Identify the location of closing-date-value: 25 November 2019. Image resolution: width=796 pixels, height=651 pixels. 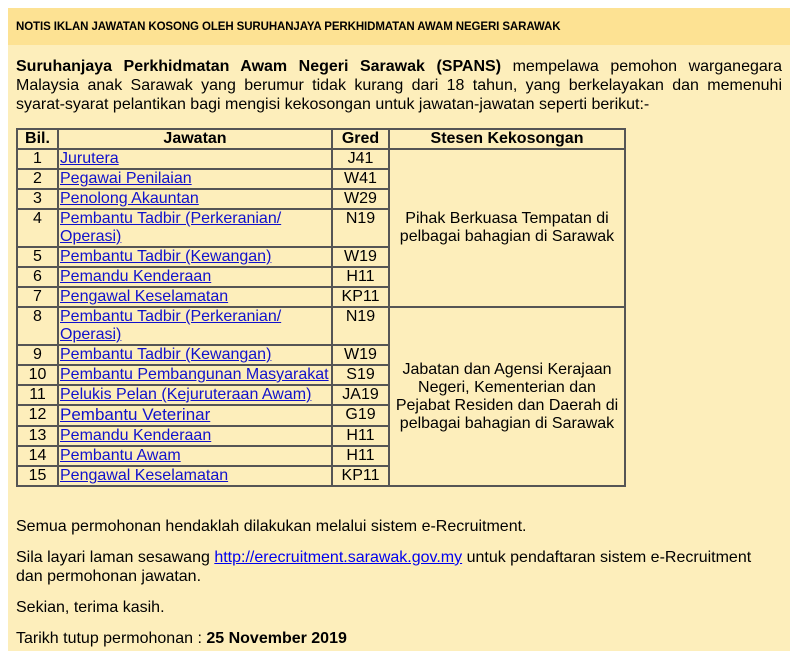
(276, 638).